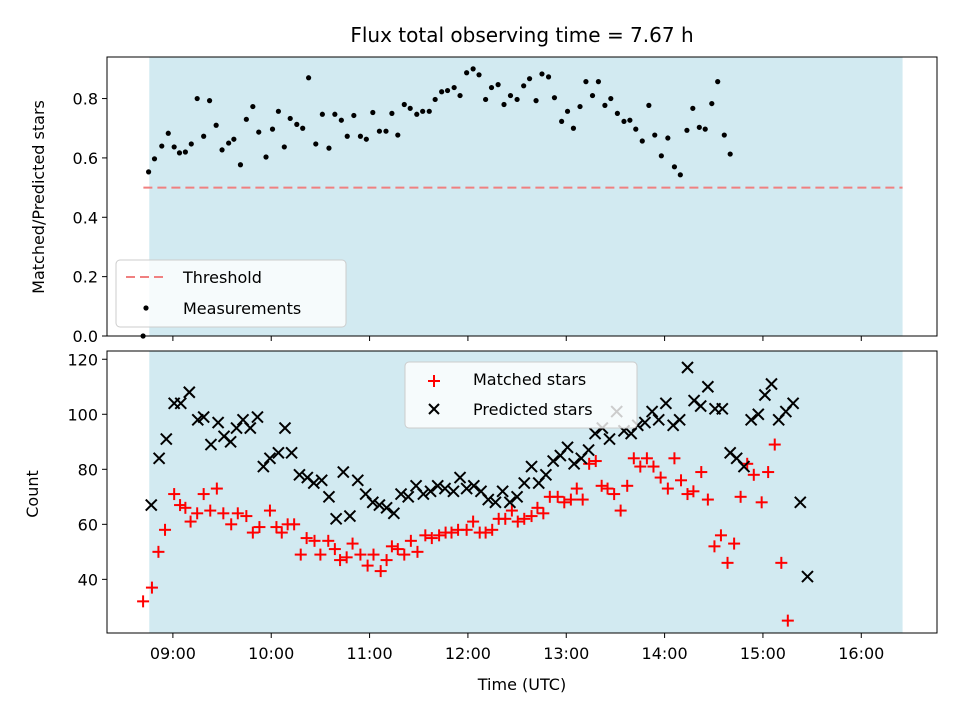 This screenshot has height=720, width=960. Describe the element at coordinates (222, 277) in the screenshot. I see `threshold-legend-label: Threshold` at that location.